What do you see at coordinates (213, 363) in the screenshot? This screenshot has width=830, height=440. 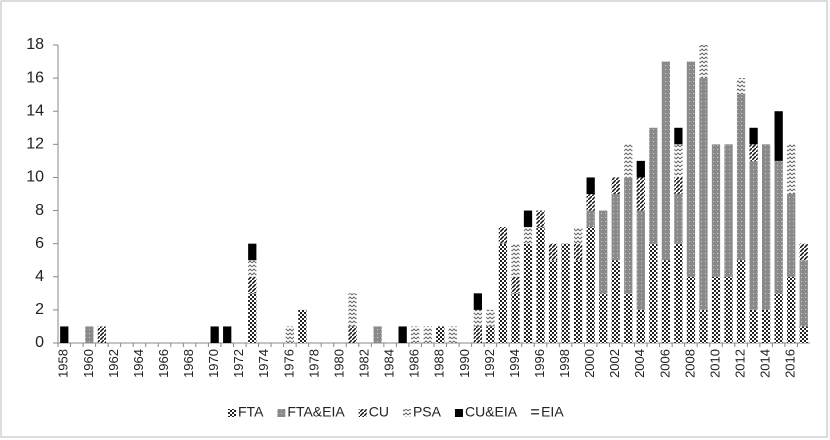 I see `x-tick-label: 1970` at bounding box center [213, 363].